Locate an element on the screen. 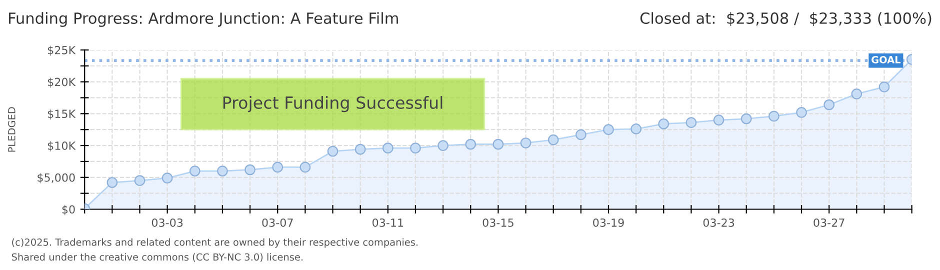 The height and width of the screenshot is (270, 940). y-tick-label: $10K is located at coordinates (62, 146).